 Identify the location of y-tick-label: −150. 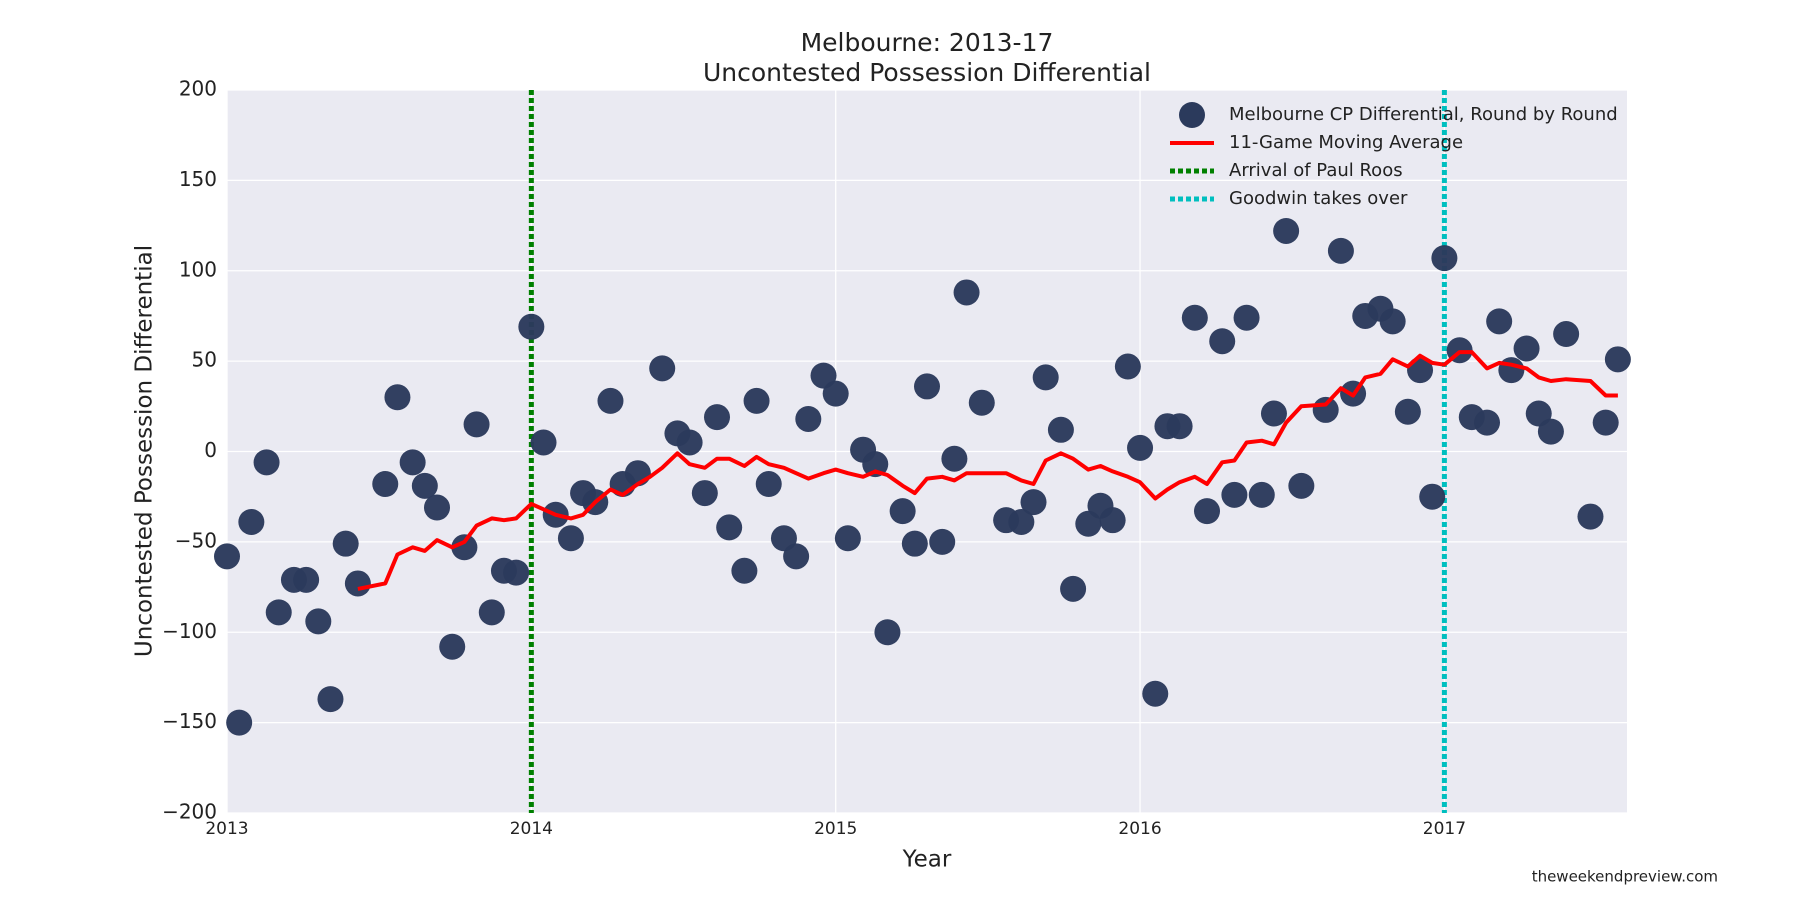
(189, 721).